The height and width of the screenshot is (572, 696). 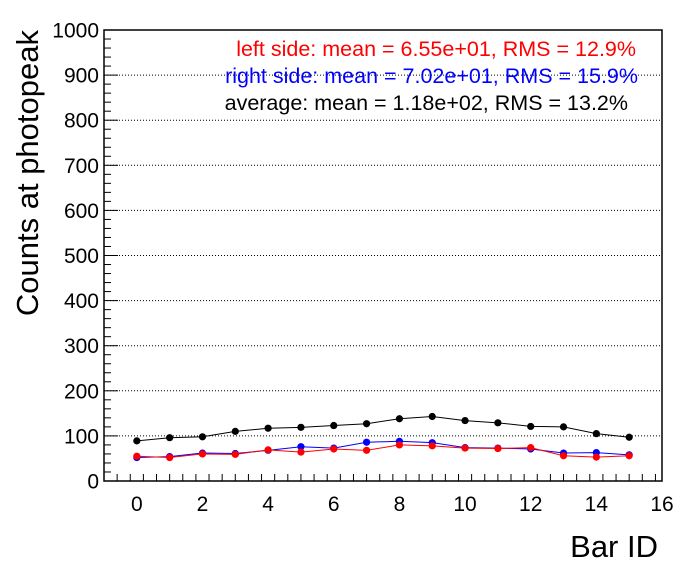 I want to click on y-tick-label: 700, so click(x=81, y=166).